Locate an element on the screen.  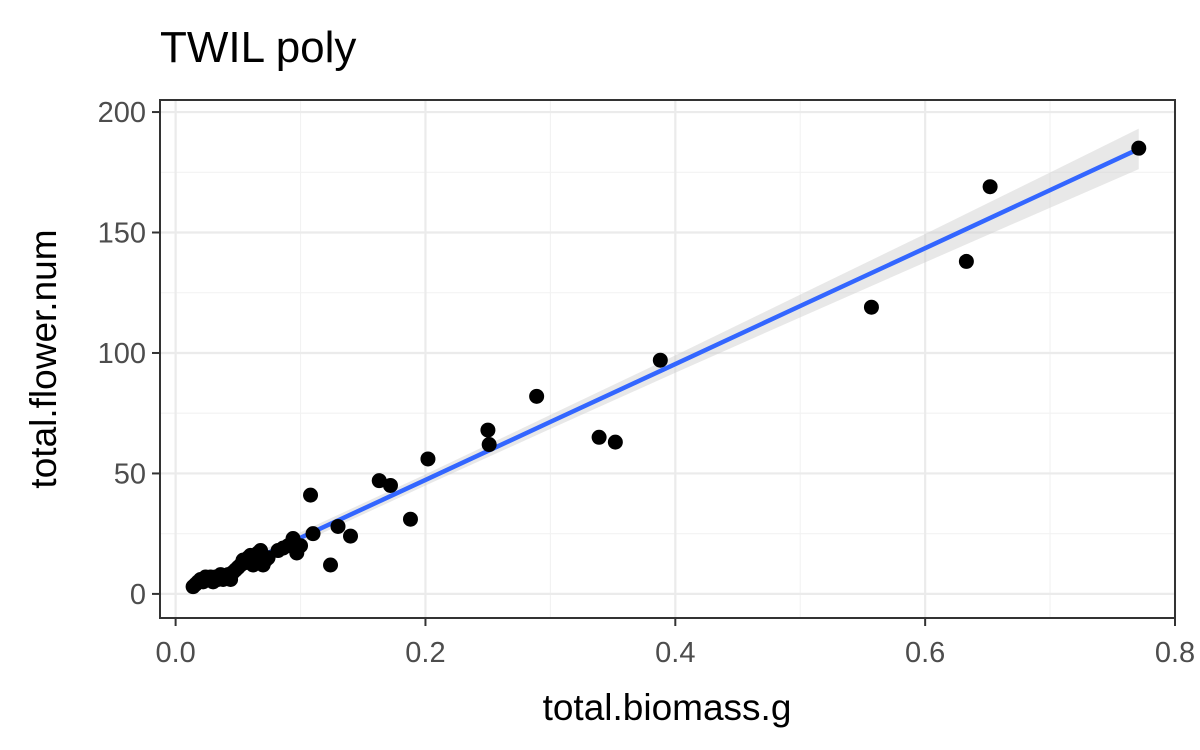
y-tick-label: 0 is located at coordinates (138, 595).